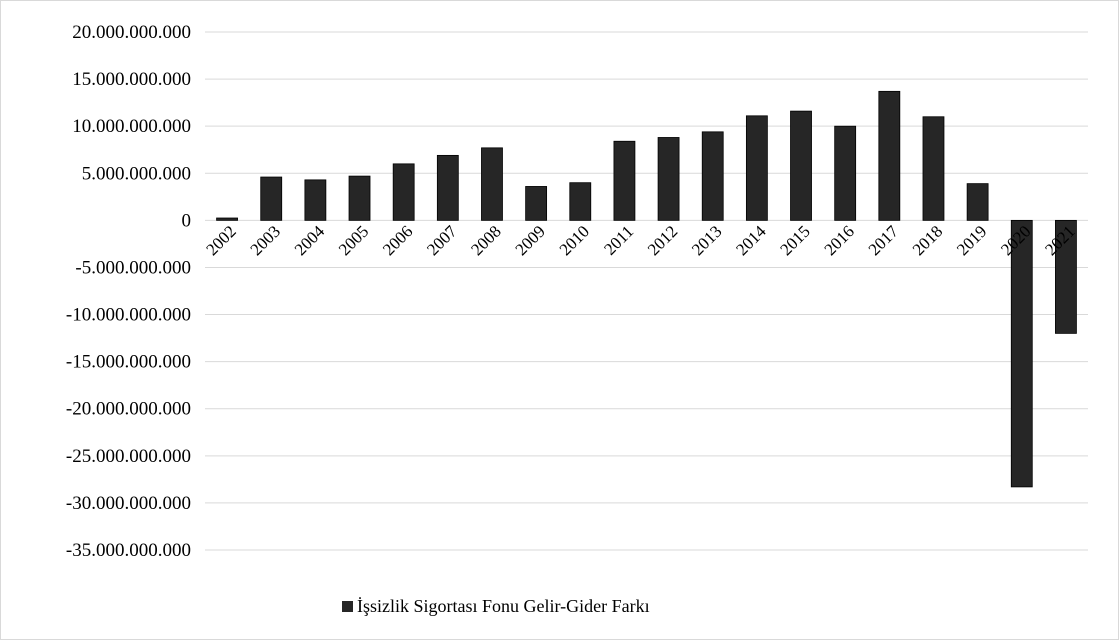 Image resolution: width=1119 pixels, height=644 pixels. What do you see at coordinates (131, 126) in the screenshot?
I see `y-tick-label: 10.000.000.000` at bounding box center [131, 126].